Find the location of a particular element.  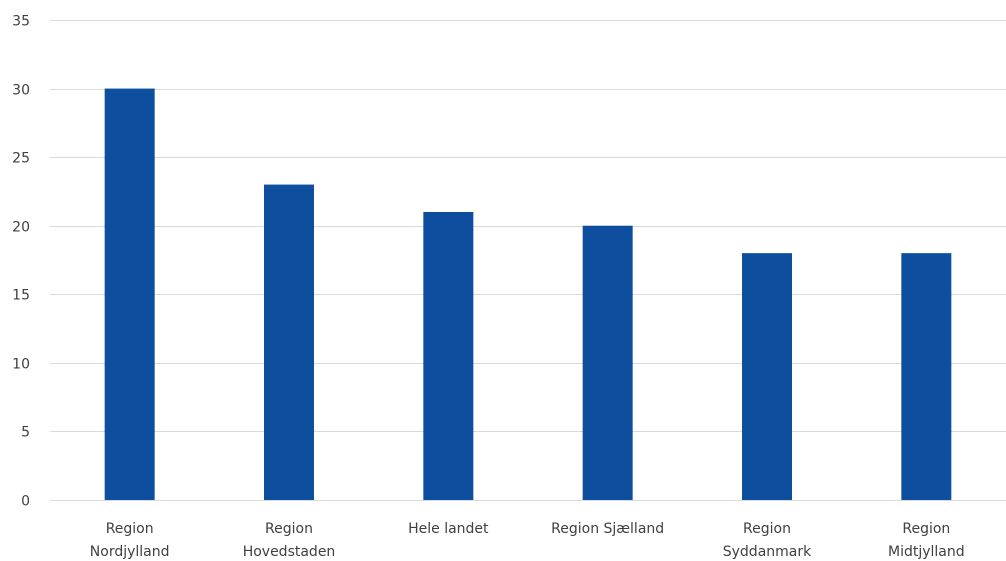

x-category-label-2: Hele landet is located at coordinates (448, 529).